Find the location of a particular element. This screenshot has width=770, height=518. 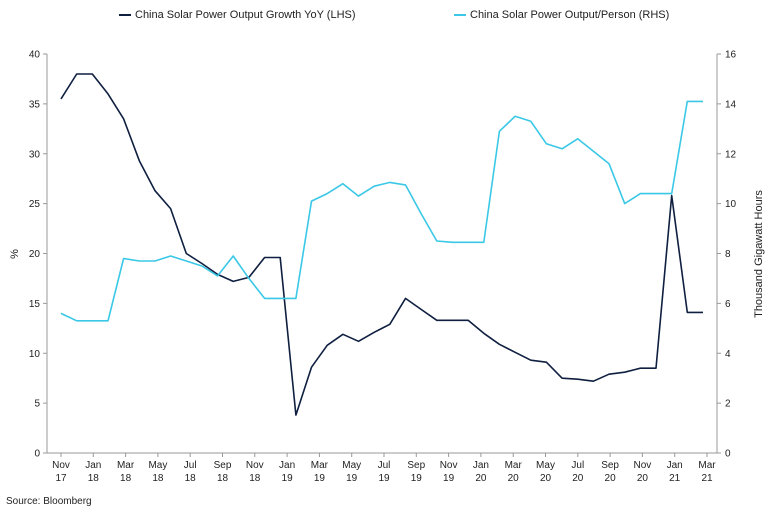

y-axis-title-right: Thousand Gigawatt Hours is located at coordinates (759, 254).